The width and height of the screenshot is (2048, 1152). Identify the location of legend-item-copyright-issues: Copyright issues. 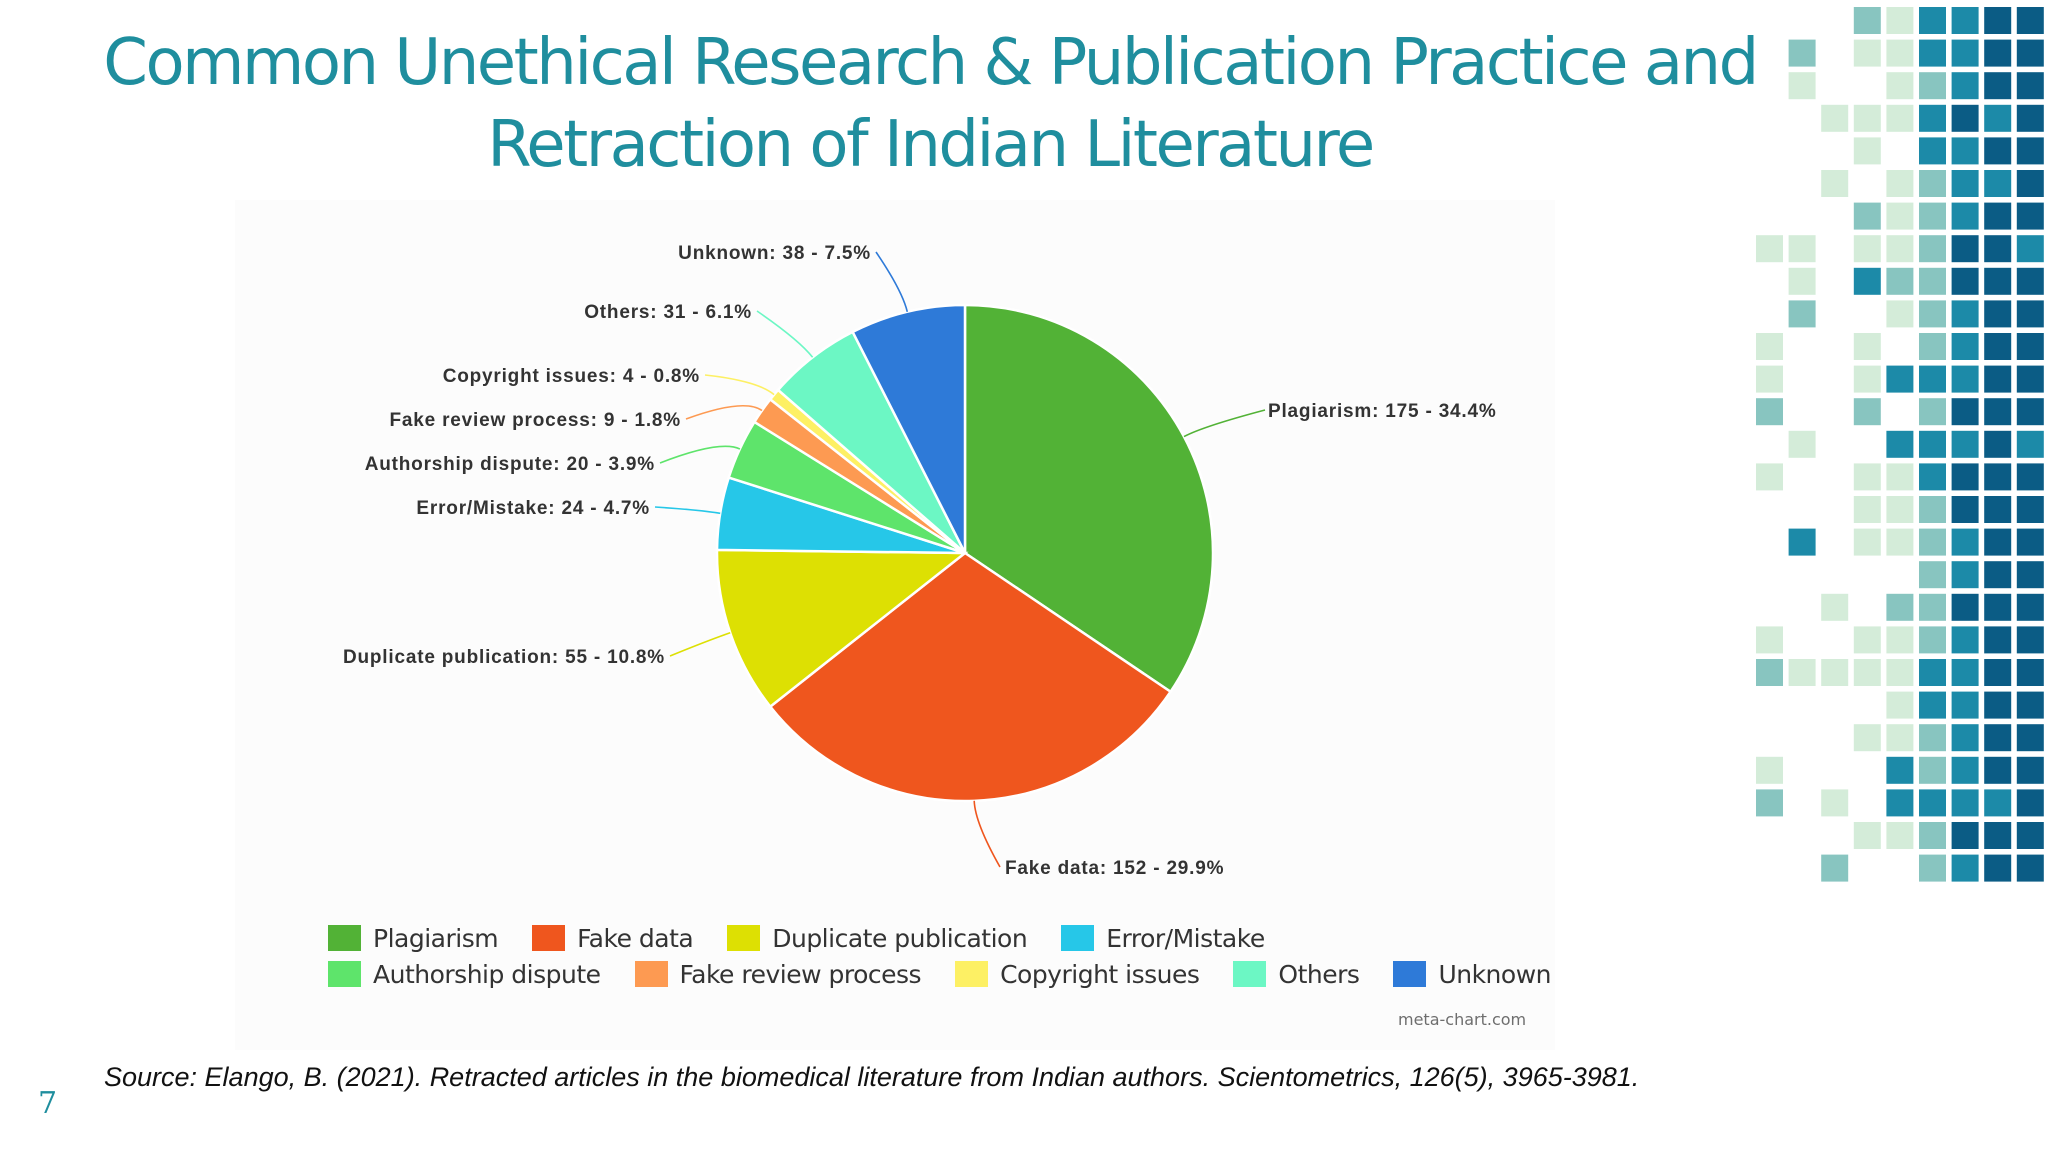
(1077, 974).